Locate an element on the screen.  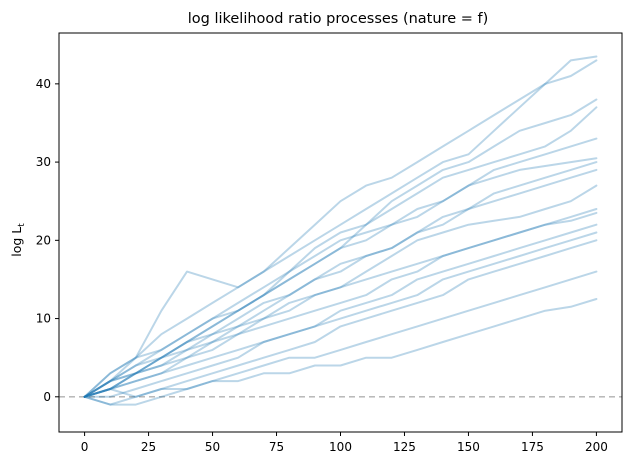
y-axis: 0 10 20 30 40 is located at coordinates (47, 240).